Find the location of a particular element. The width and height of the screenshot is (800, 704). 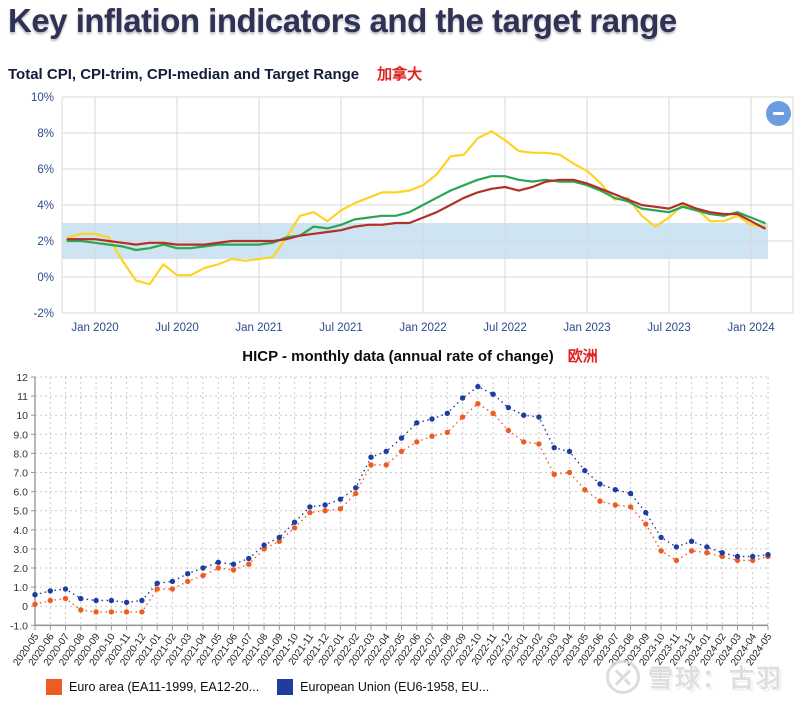

minus-icon is located at coordinates (778, 113).